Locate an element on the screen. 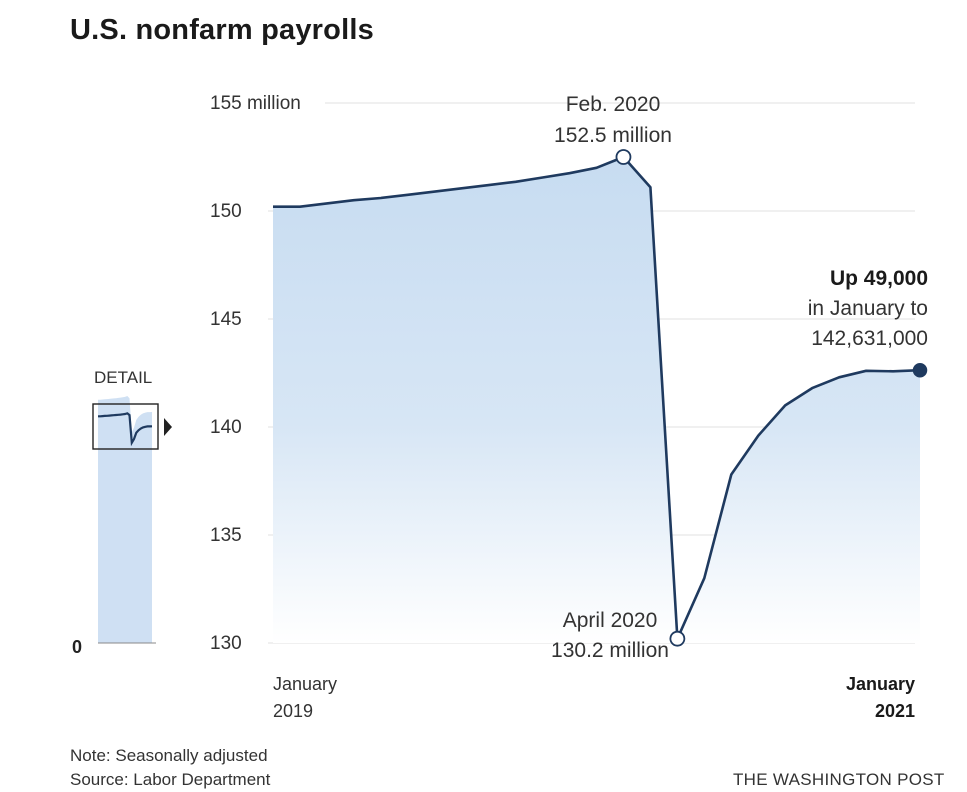 This screenshot has height=792, width=967. footer-credit: THE WASHINGTON POST is located at coordinates (839, 779).